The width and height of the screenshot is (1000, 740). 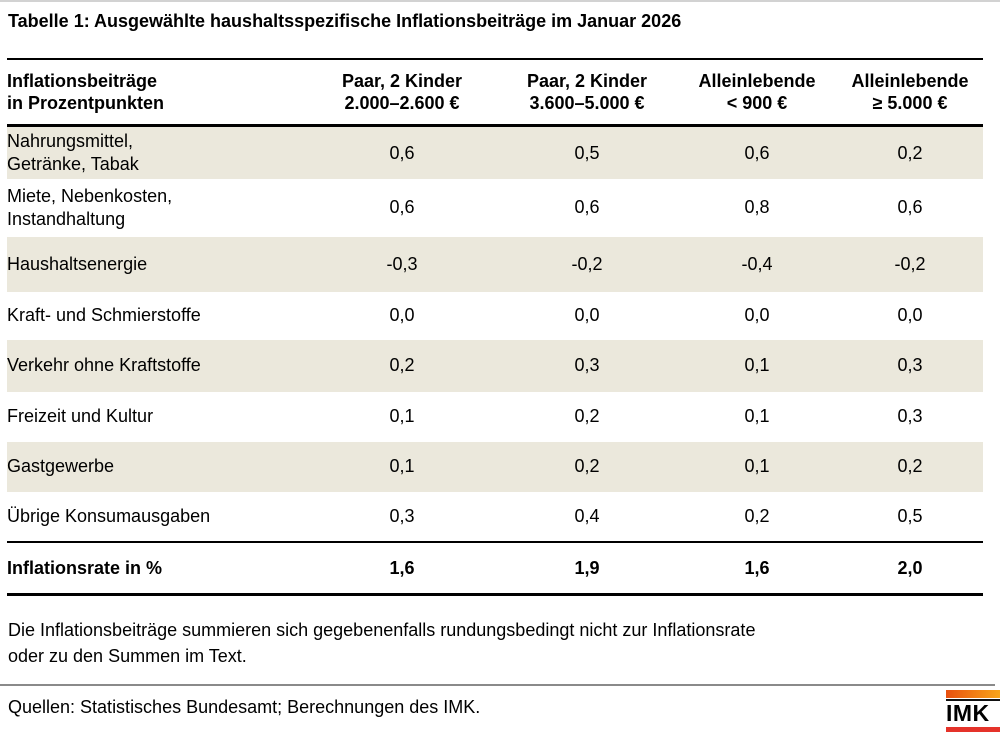 I want to click on row-value: 0,8, so click(x=757, y=207).